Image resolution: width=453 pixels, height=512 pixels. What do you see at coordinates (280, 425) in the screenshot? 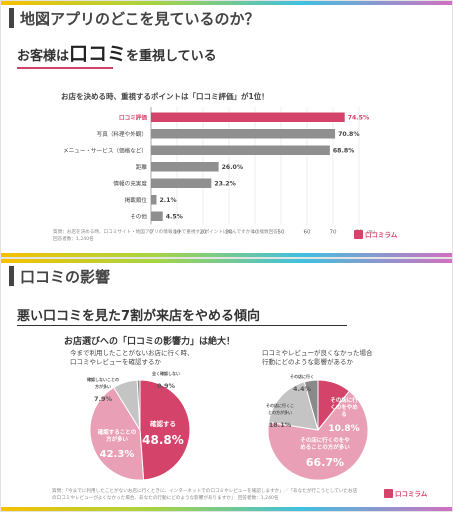
I see `pie2-slice-value: 18.1%` at bounding box center [280, 425].